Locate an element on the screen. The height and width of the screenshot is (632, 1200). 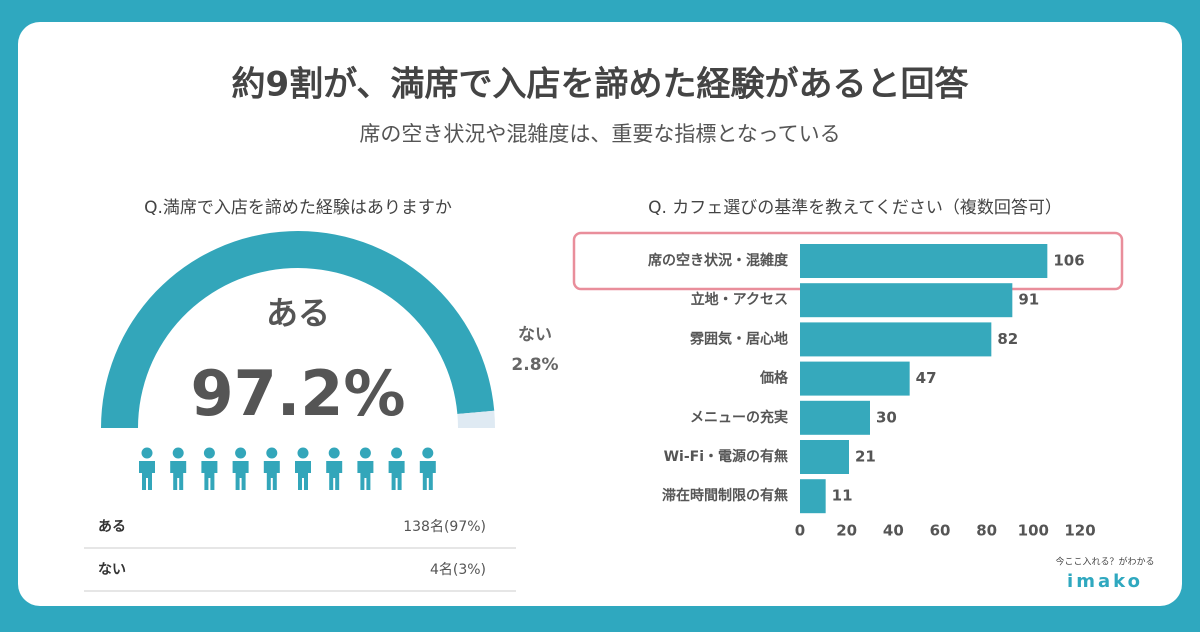
table-cell: 138名(97%) is located at coordinates (444, 527).